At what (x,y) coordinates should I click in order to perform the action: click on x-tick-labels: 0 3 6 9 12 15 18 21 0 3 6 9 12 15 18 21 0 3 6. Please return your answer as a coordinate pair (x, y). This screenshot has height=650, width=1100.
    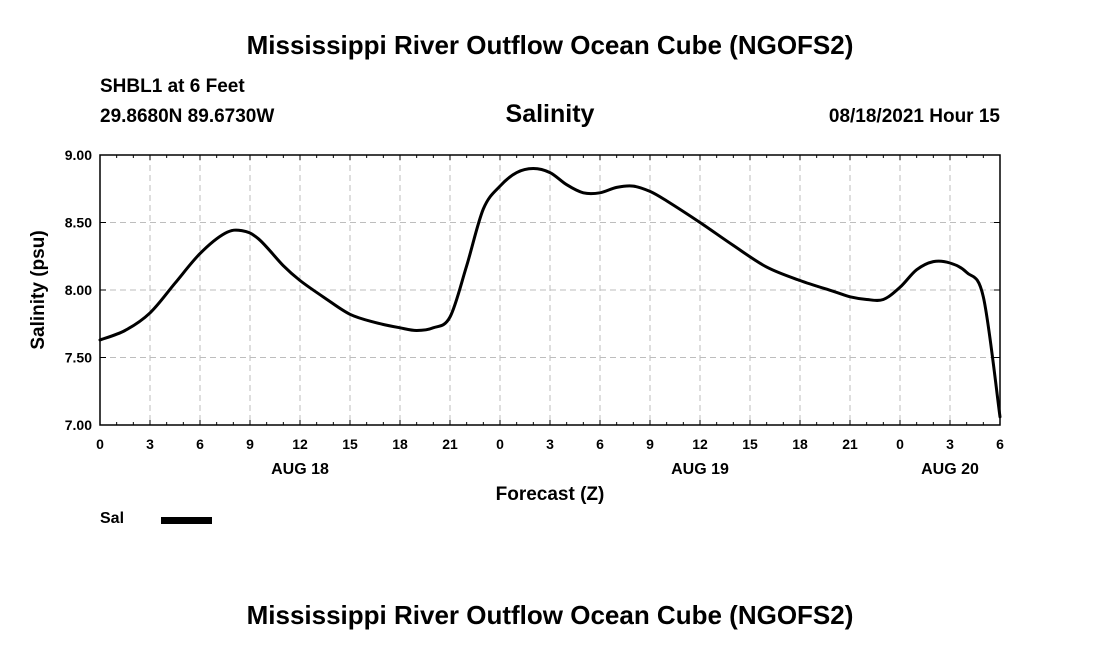
    Looking at the image, I should click on (550, 444).